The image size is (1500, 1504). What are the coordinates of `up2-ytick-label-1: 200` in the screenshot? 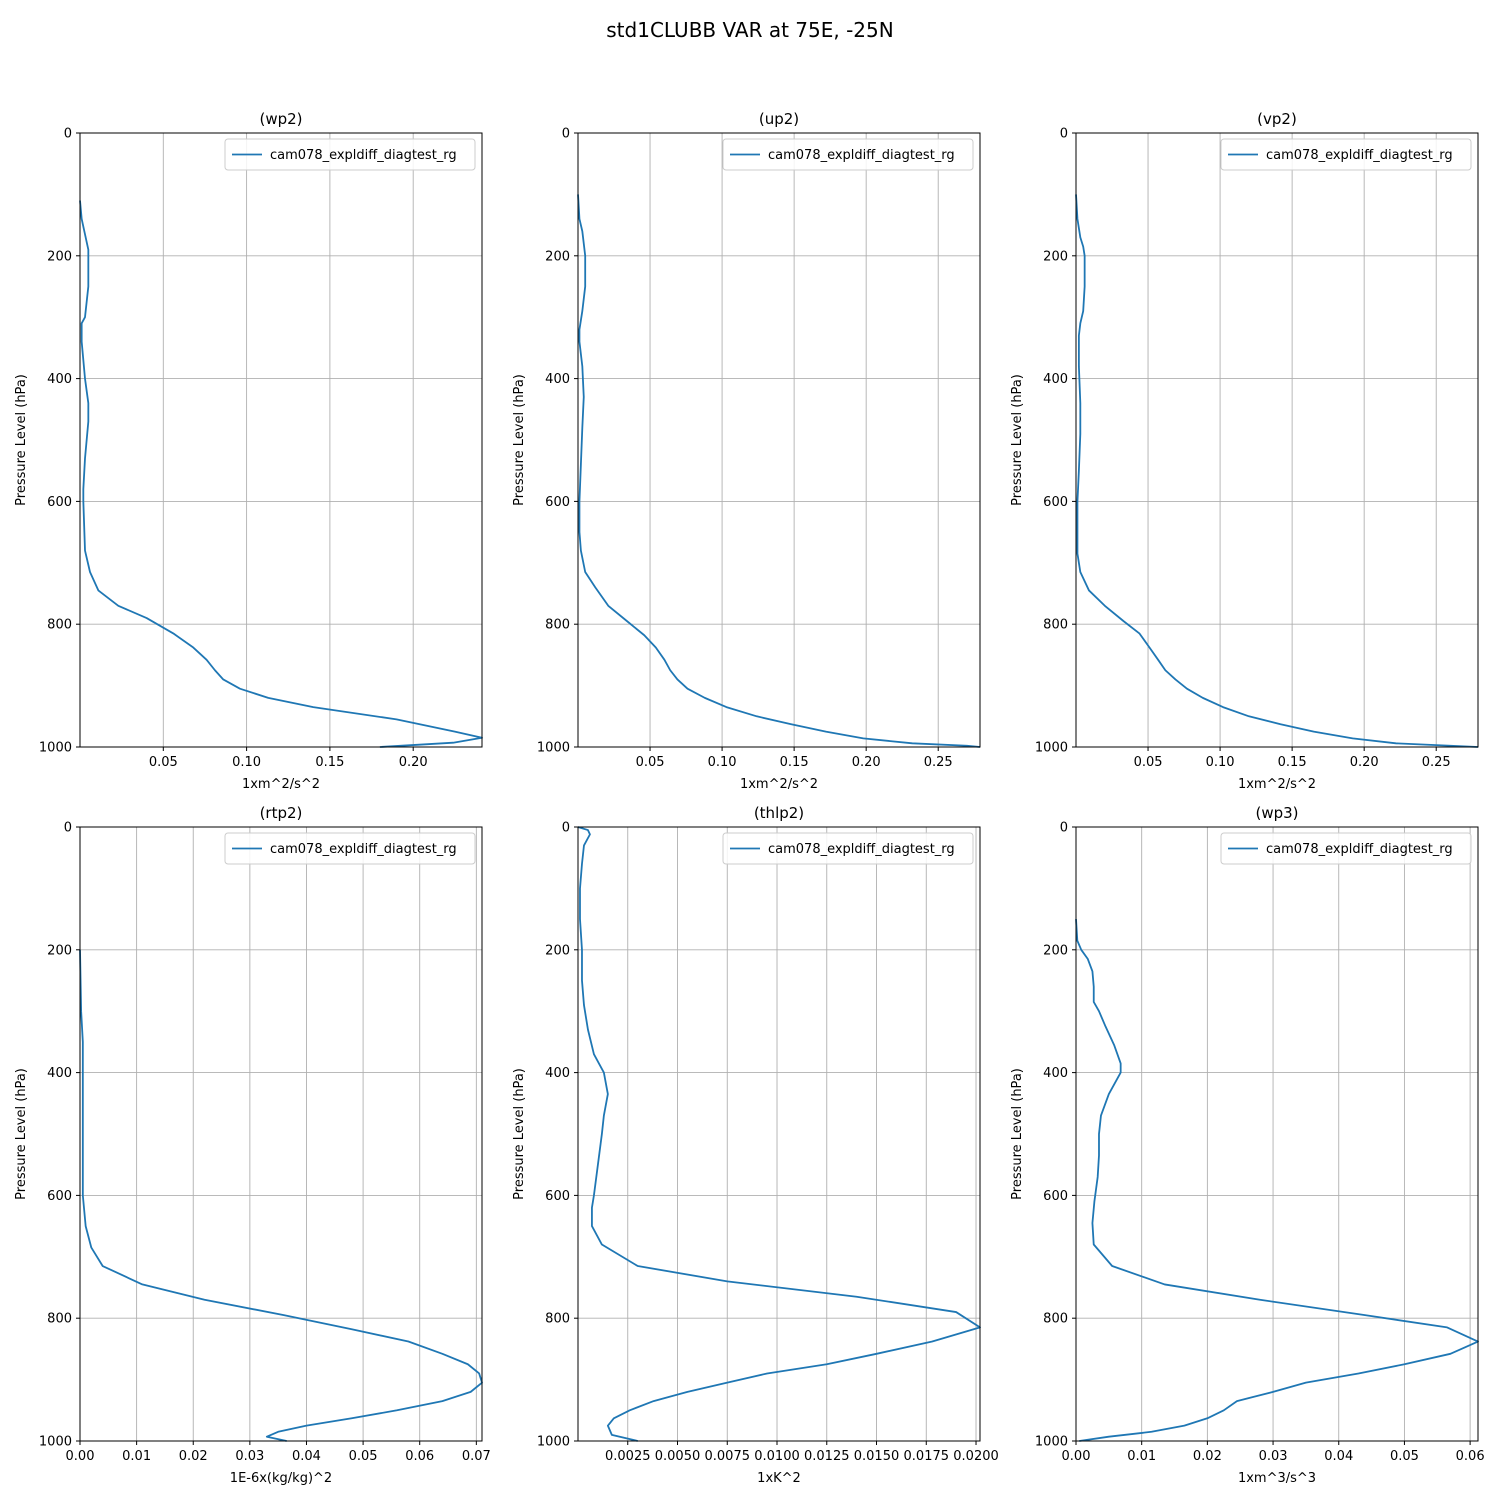 It's located at (557, 256).